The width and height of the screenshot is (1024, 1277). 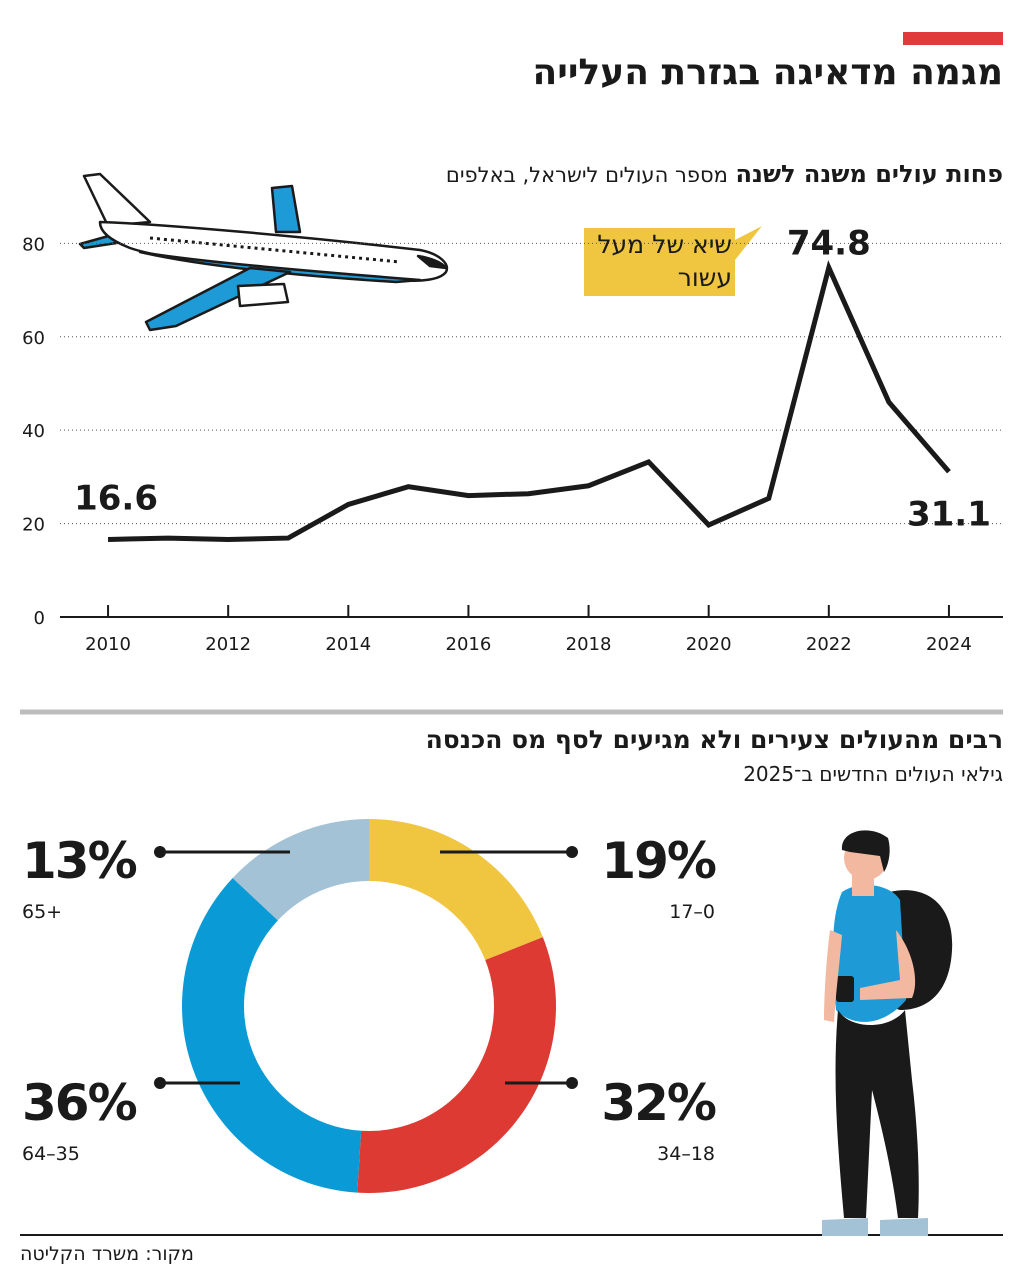 I want to click on y-tick-label: 60, so click(x=33, y=338).